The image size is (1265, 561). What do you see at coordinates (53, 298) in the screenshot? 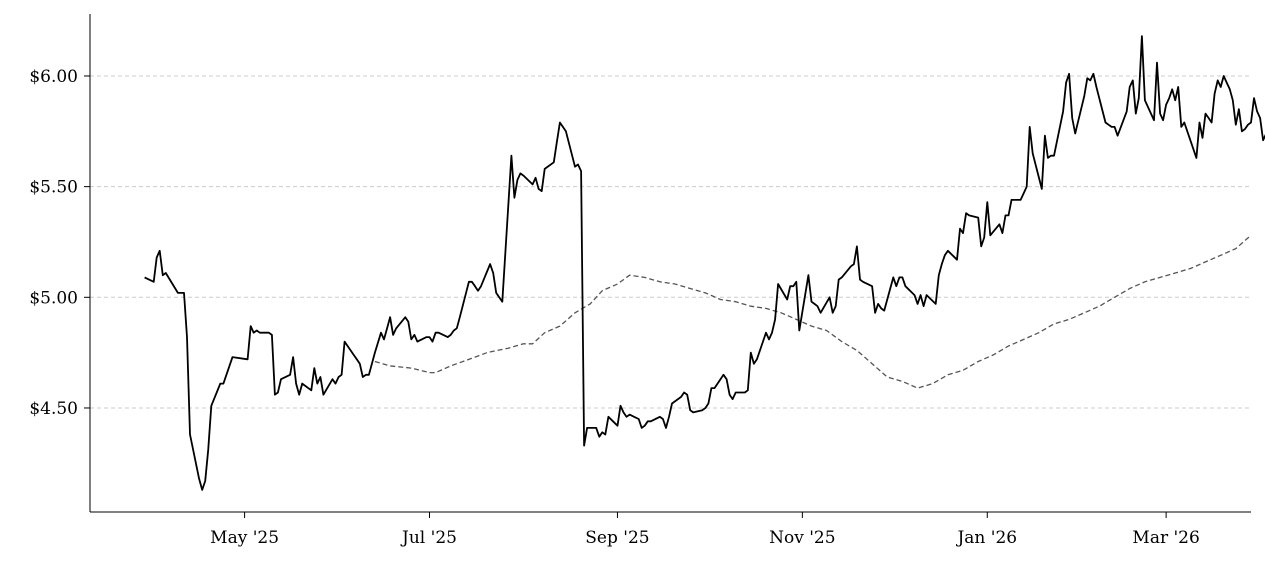
I see `y-tick-label: $5.00` at bounding box center [53, 298].